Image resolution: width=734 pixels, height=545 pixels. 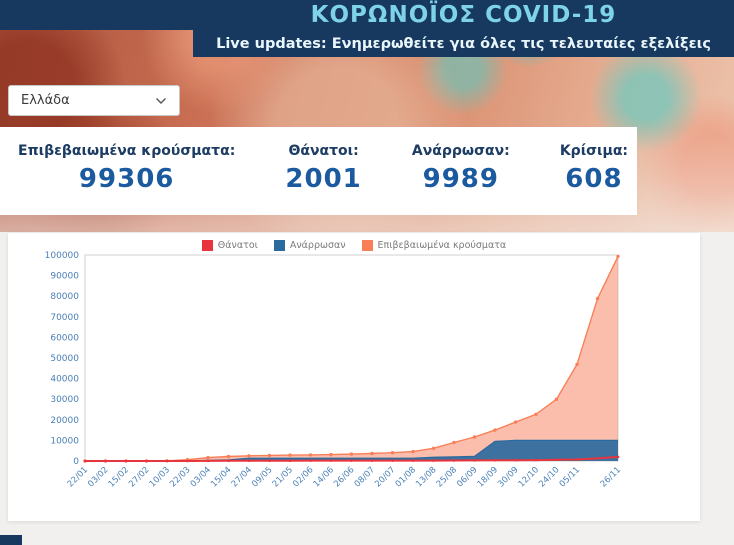 I want to click on stat-recovered-label: Ανάρρωσαν:, so click(x=460, y=151).